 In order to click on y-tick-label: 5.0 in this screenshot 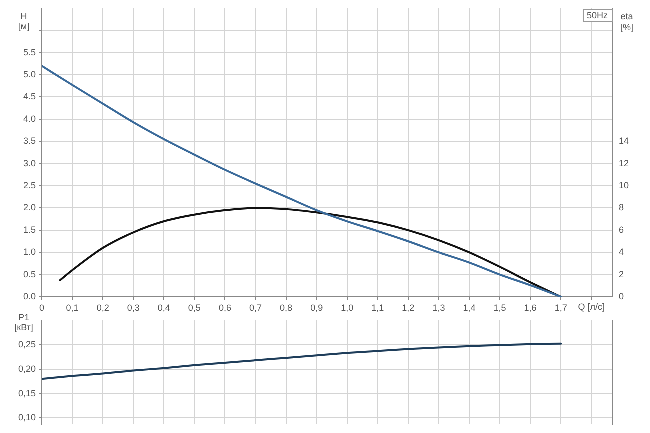, I will do `click(29, 74)`.